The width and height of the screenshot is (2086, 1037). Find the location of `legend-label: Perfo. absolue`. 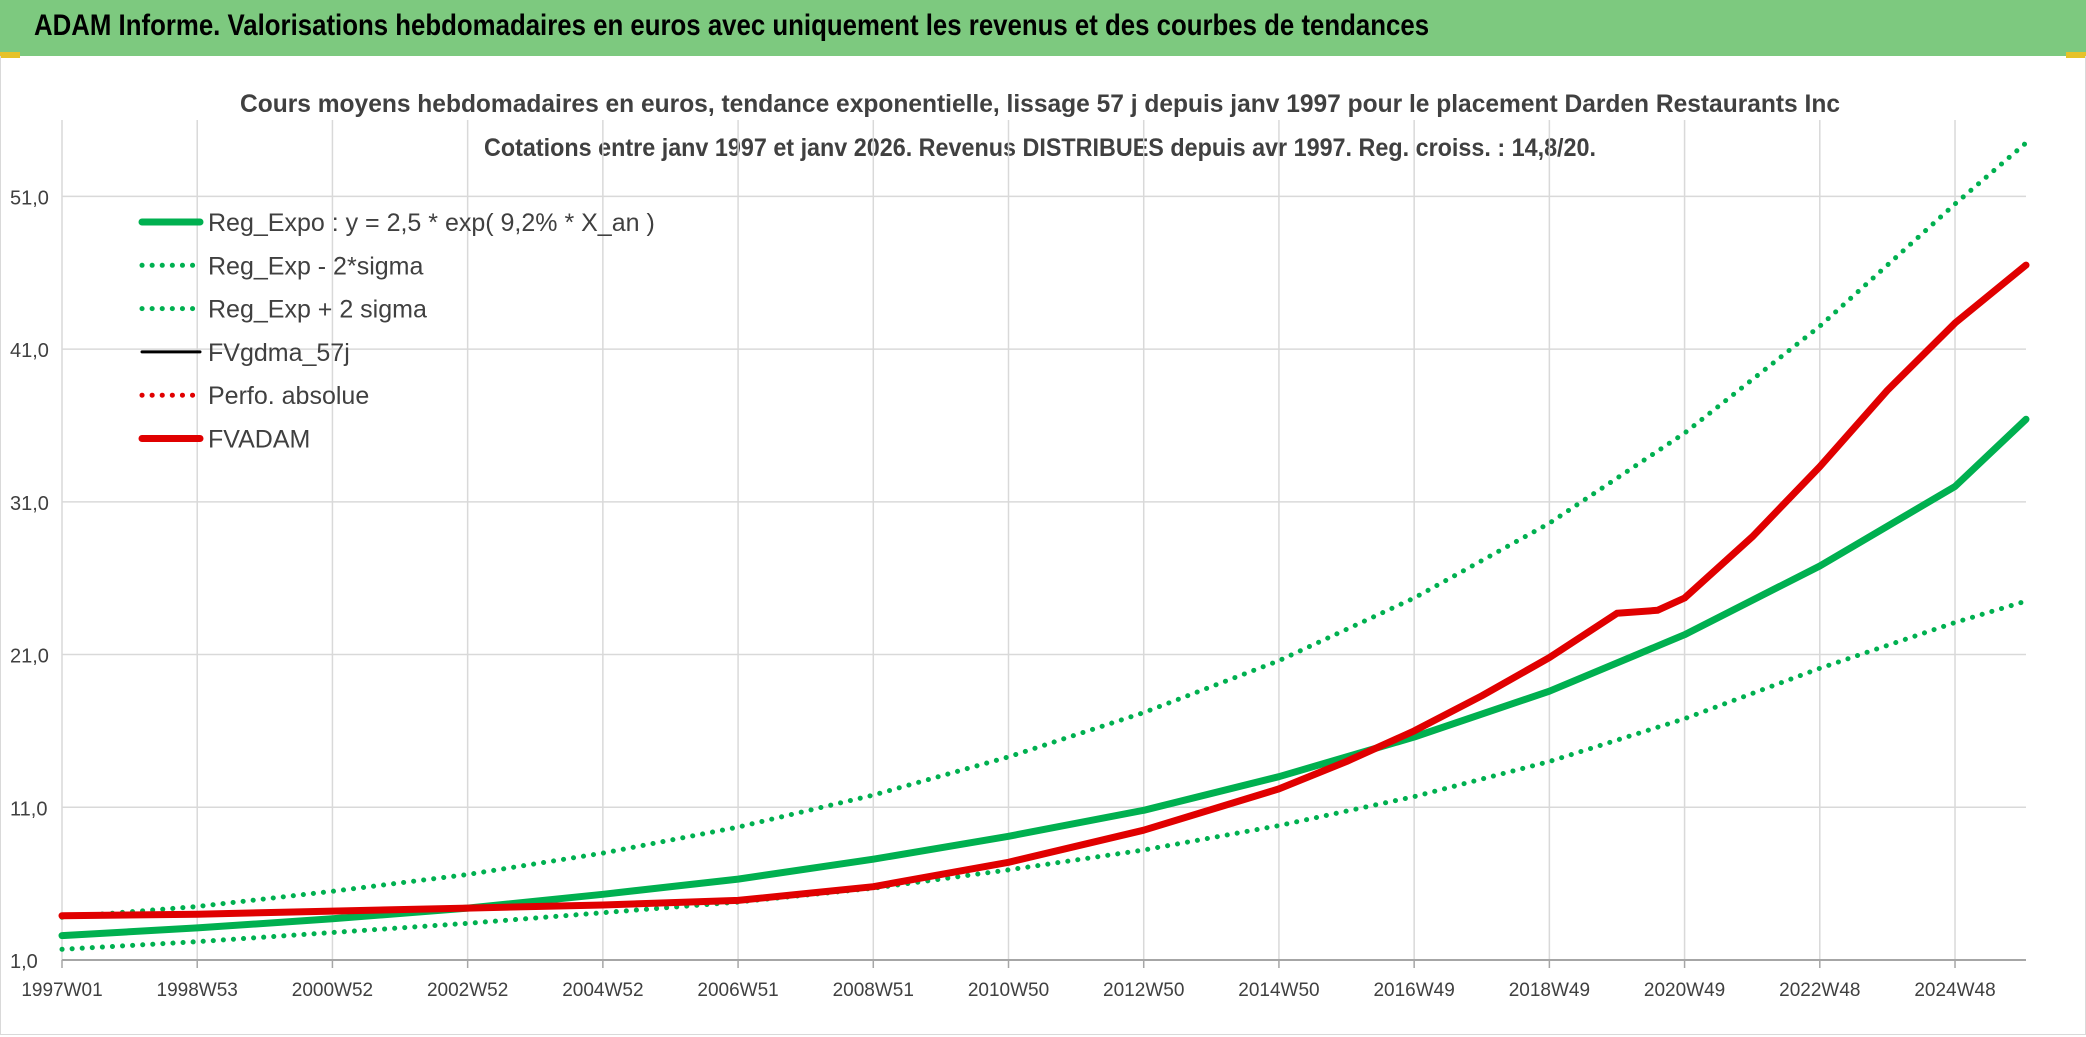

legend-label: Perfo. absolue is located at coordinates (288, 396).